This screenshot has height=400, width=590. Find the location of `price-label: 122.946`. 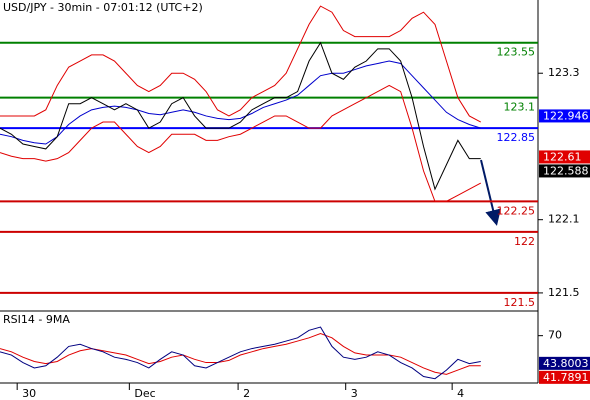

price-label: 122.946 is located at coordinates (566, 115).